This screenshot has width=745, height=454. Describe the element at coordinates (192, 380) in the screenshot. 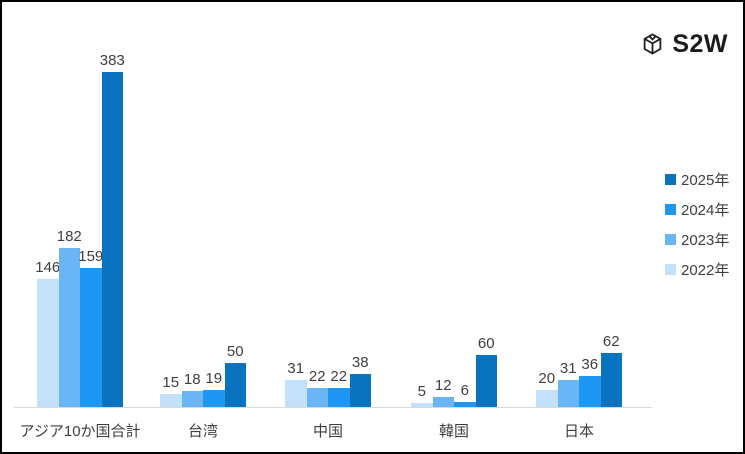

I see `bar-value-label: 18` at that location.